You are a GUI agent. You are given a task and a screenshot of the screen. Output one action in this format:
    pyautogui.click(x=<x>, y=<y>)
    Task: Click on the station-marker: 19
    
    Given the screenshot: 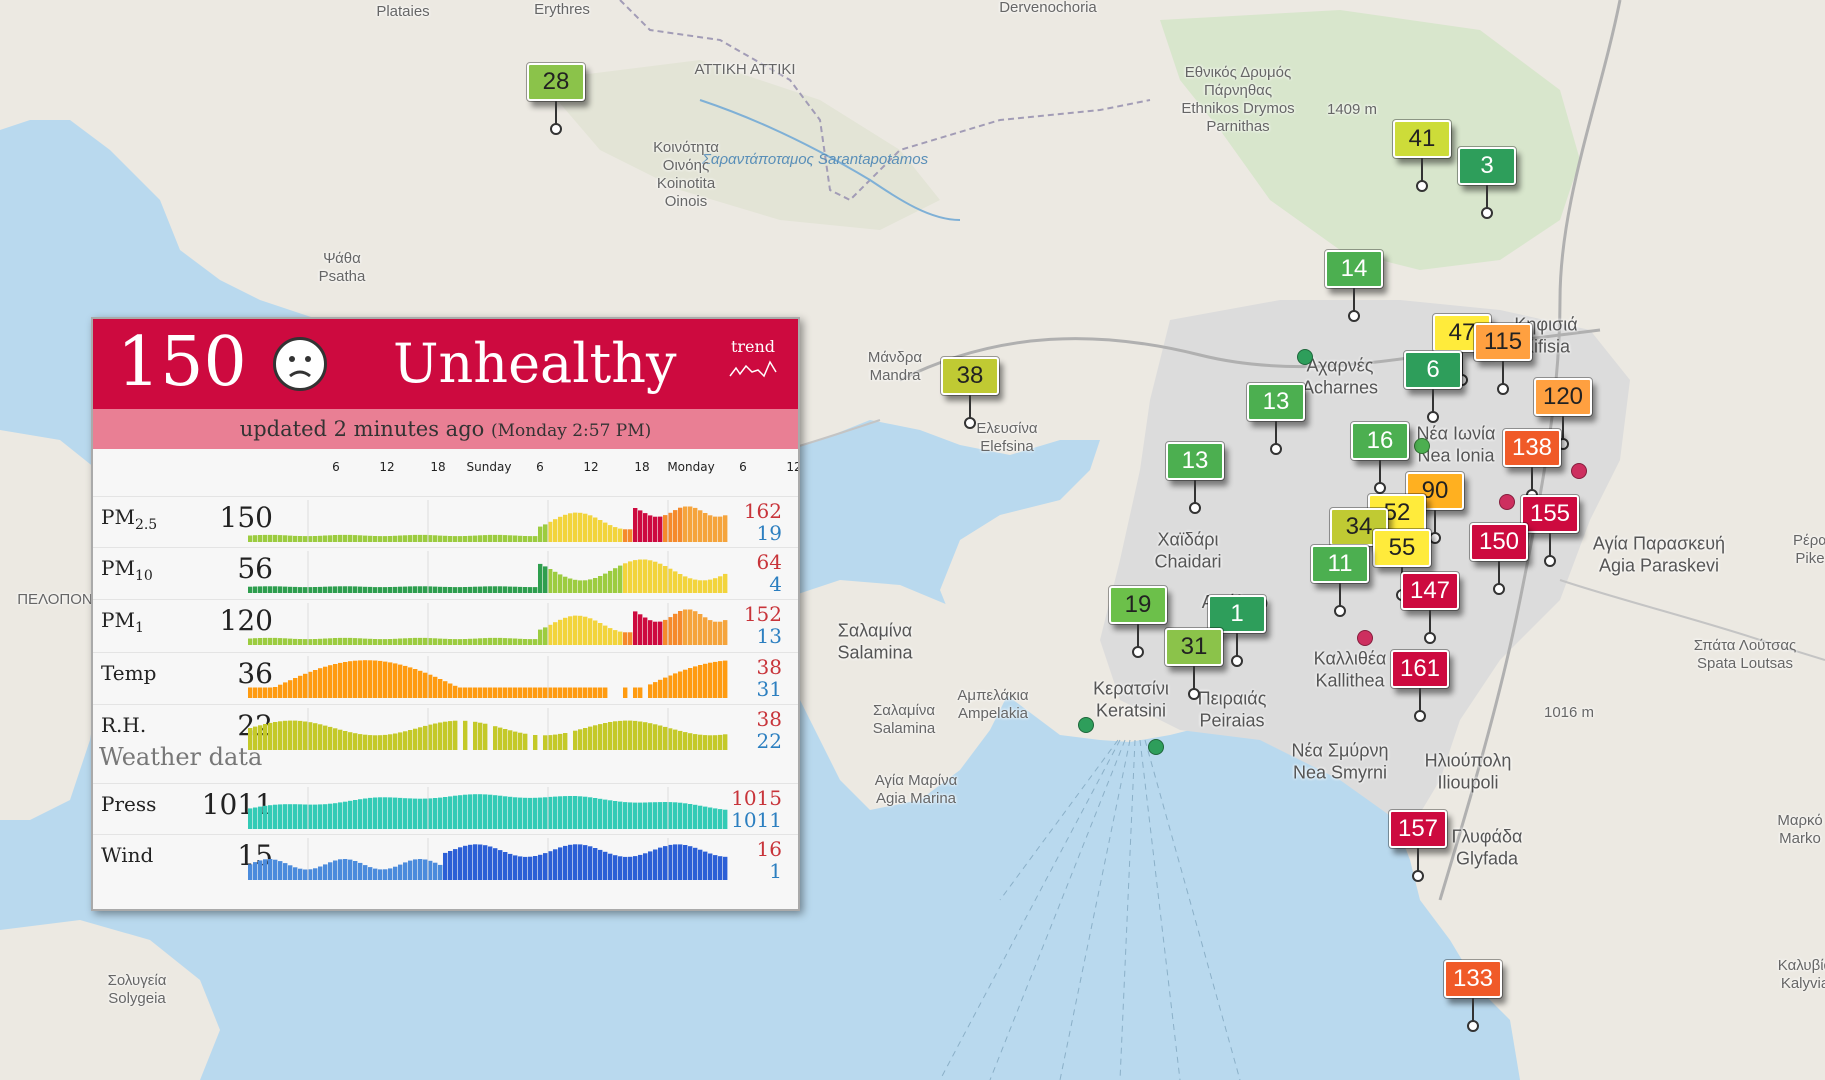 What is the action you would take?
    pyautogui.click(x=1138, y=621)
    